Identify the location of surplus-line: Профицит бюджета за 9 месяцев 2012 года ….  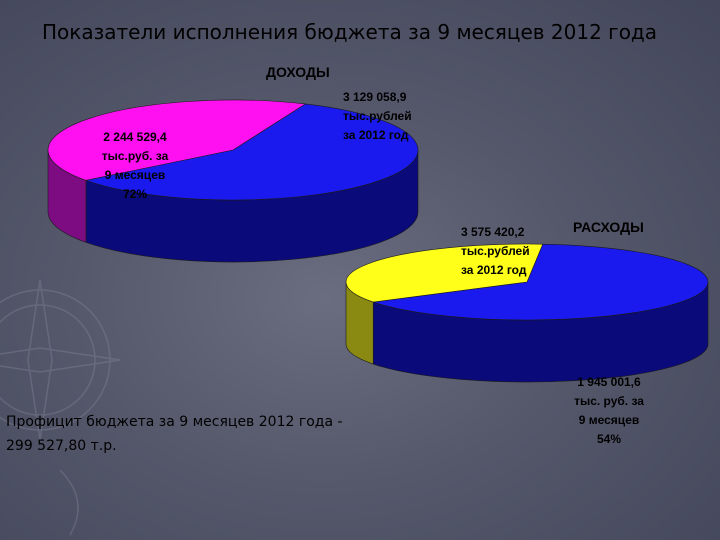
(174, 422).